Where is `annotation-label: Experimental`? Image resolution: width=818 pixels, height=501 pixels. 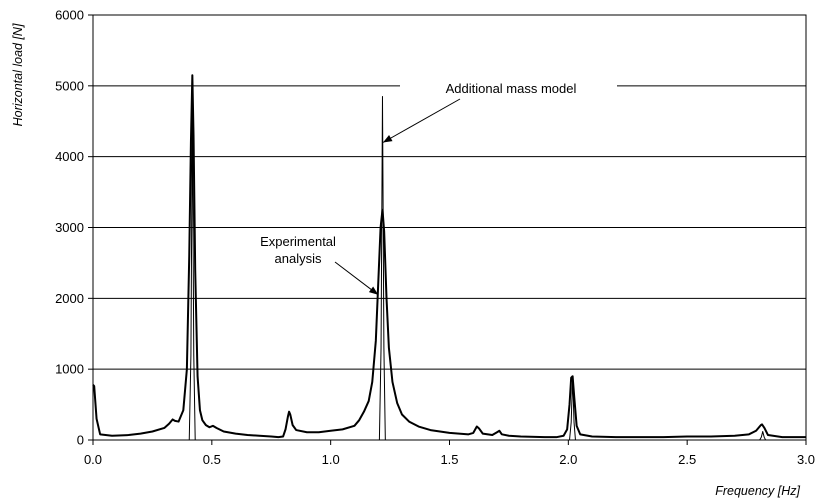
annotation-label: Experimental is located at coordinates (298, 241).